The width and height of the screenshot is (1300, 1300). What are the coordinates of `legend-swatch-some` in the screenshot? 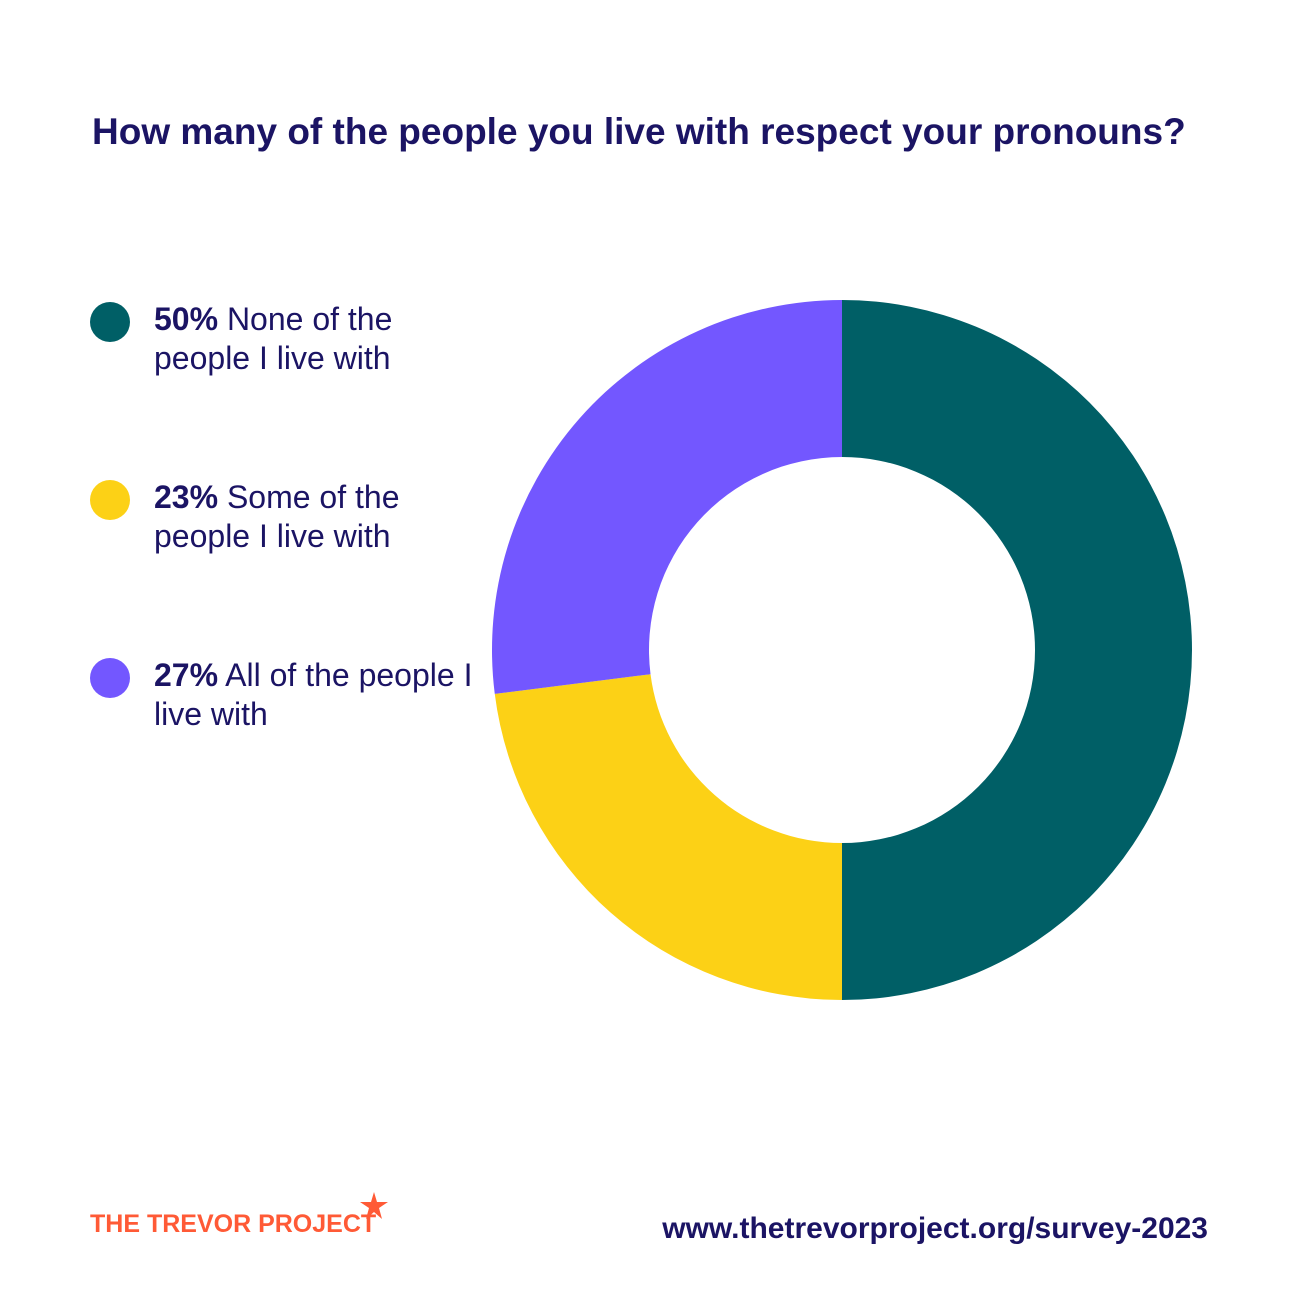 It's located at (110, 500).